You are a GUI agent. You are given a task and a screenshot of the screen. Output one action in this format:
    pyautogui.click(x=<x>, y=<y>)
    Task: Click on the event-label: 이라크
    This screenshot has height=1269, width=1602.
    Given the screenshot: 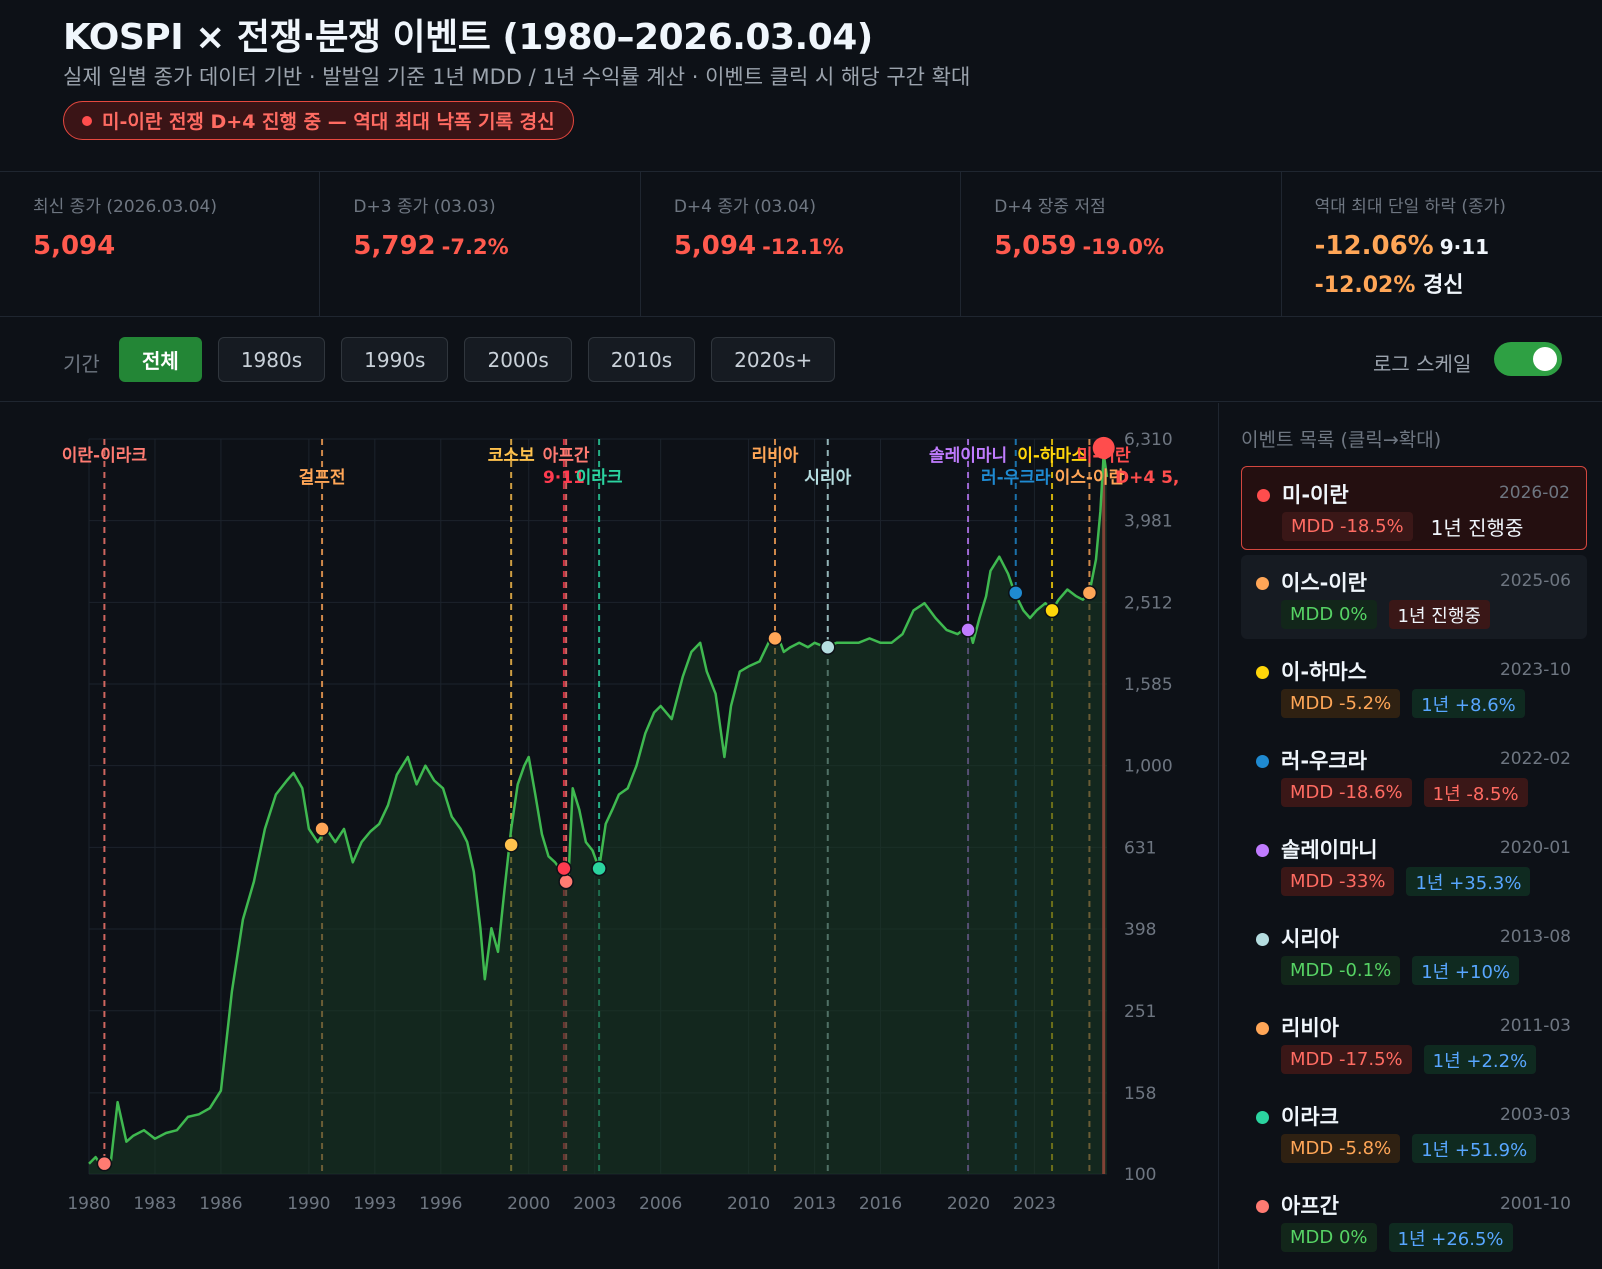 What is the action you would take?
    pyautogui.click(x=599, y=478)
    